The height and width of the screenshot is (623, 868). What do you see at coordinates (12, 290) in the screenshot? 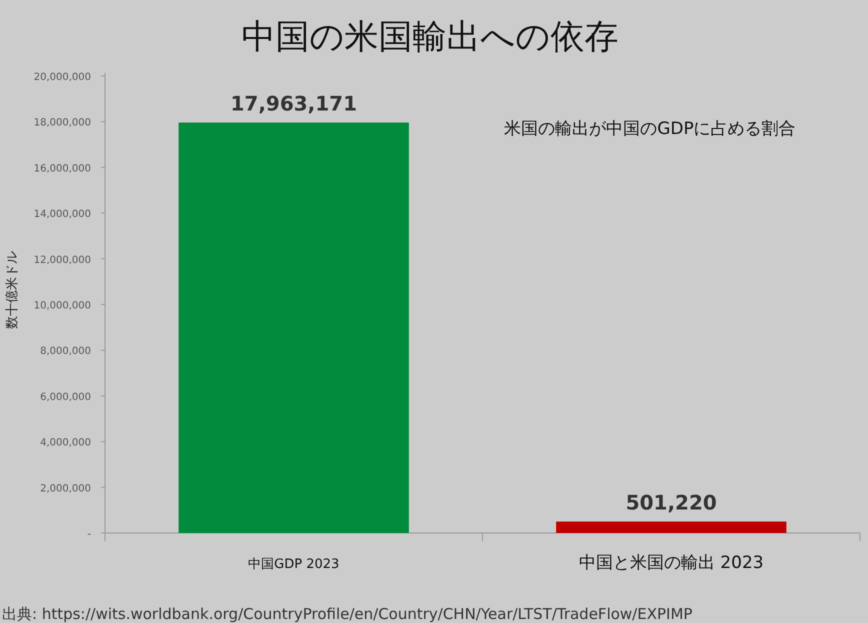
I see `ylabel: 数十億米ドル` at bounding box center [12, 290].